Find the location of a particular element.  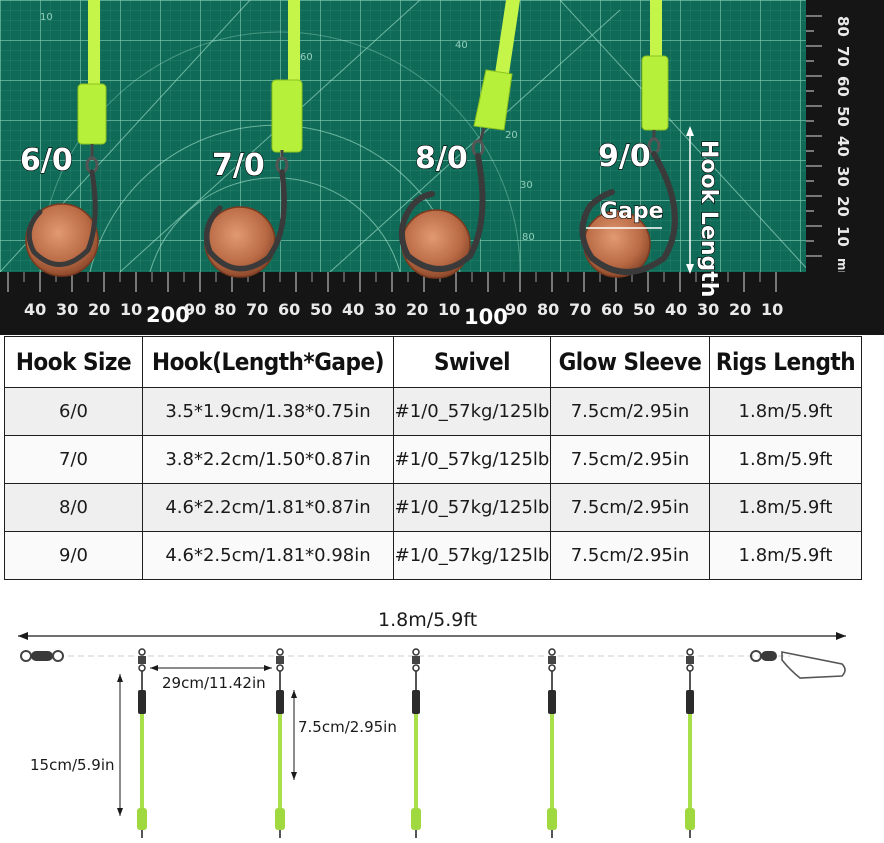

ruler-right-number: 50 is located at coordinates (843, 116).